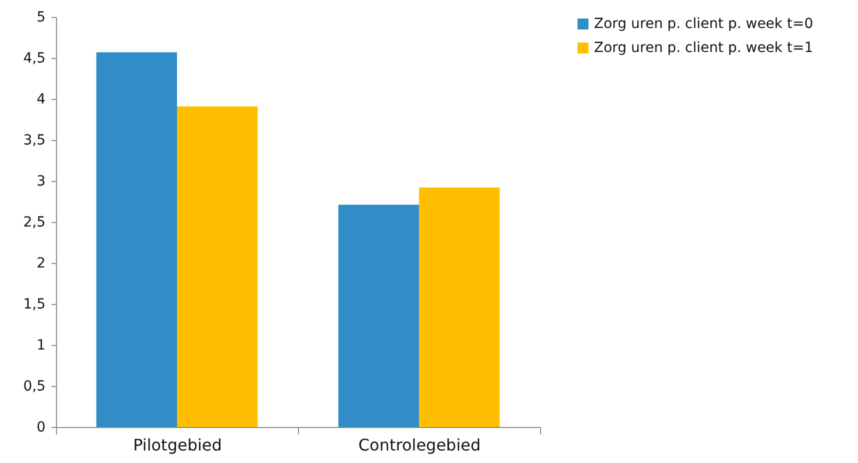 The height and width of the screenshot is (463, 858). I want to click on y-tick-label: 3,5, so click(34, 140).